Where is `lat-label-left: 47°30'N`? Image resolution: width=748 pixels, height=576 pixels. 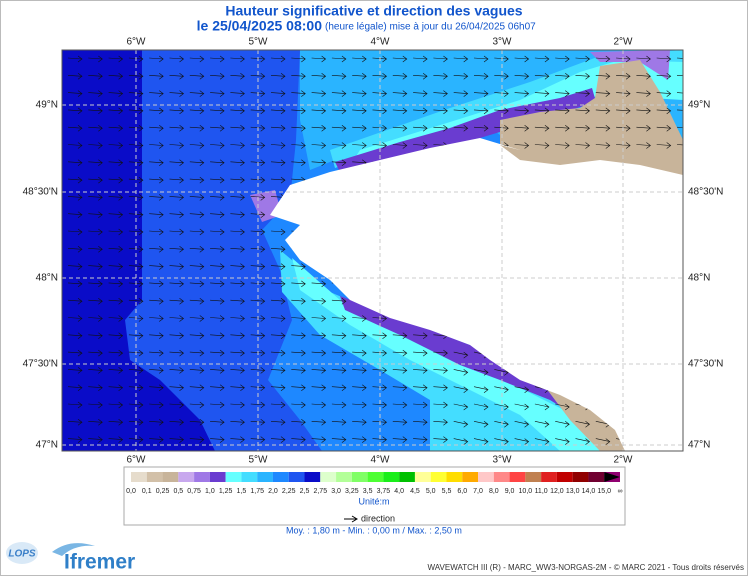
lat-label-left: 47°30'N is located at coordinates (40, 364).